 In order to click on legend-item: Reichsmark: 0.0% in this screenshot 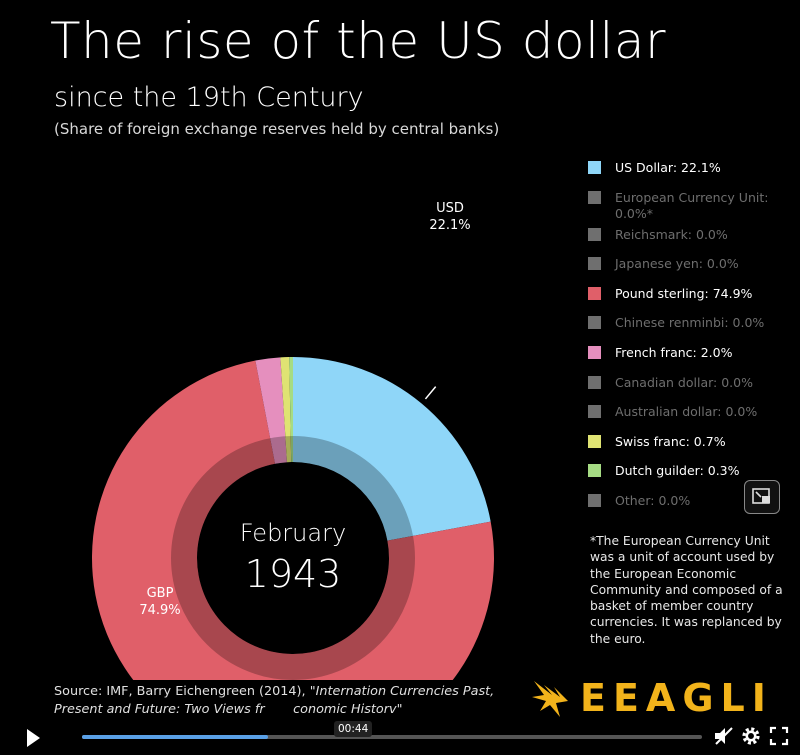, I will do `click(690, 242)`.